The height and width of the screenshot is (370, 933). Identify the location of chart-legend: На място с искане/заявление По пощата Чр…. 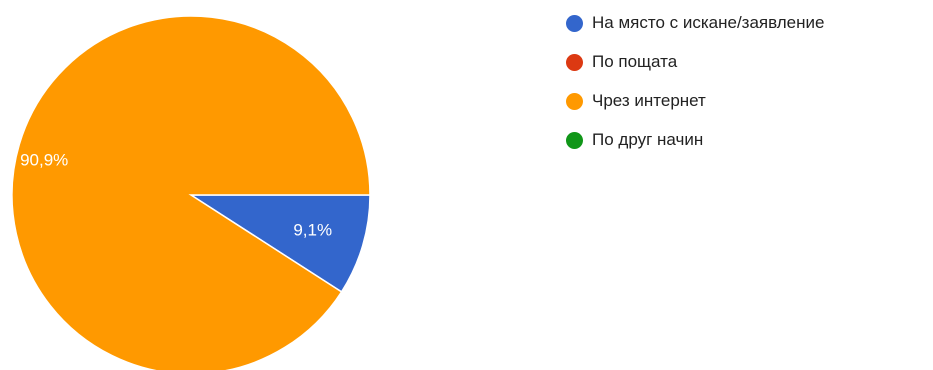
(695, 89).